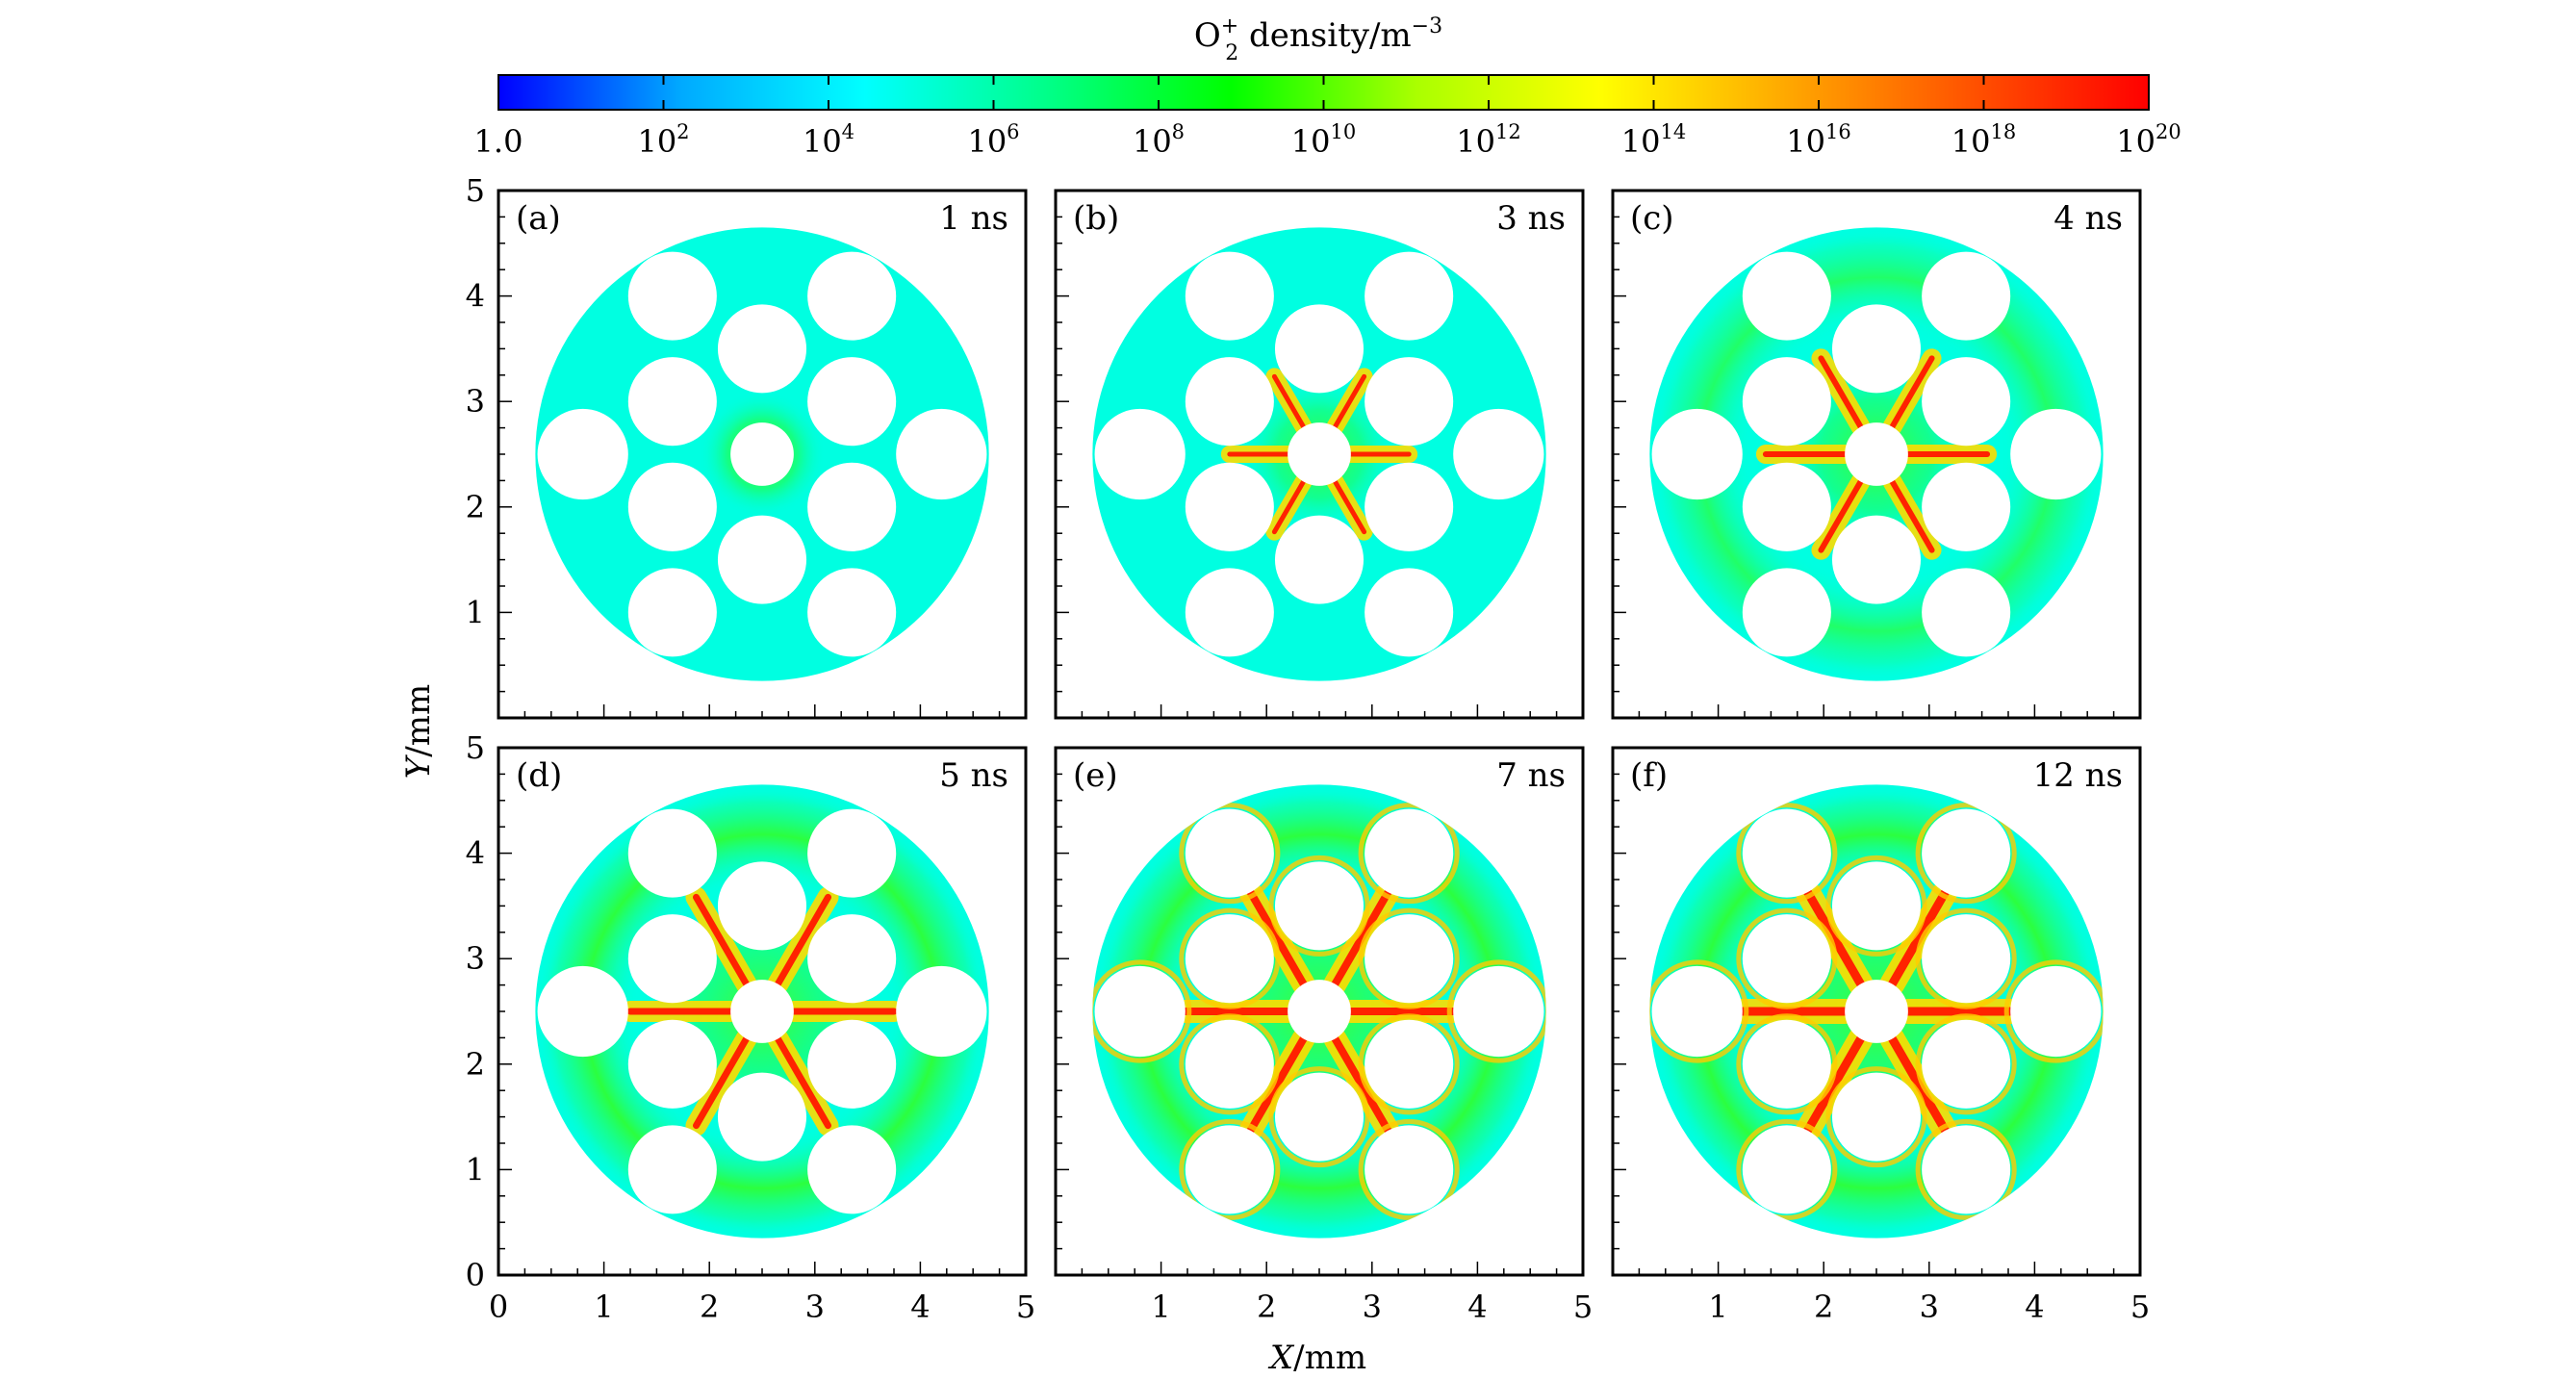 The image size is (2576, 1379). I want to click on y-tick-label: 5, so click(475, 747).